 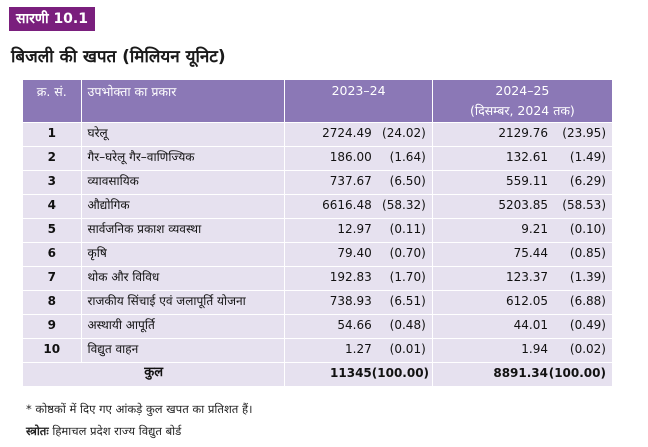 What do you see at coordinates (183, 158) in the screenshot?
I see `cell-consumer-type: गैर–घरेलू गैर–वाणिज्यिक` at bounding box center [183, 158].